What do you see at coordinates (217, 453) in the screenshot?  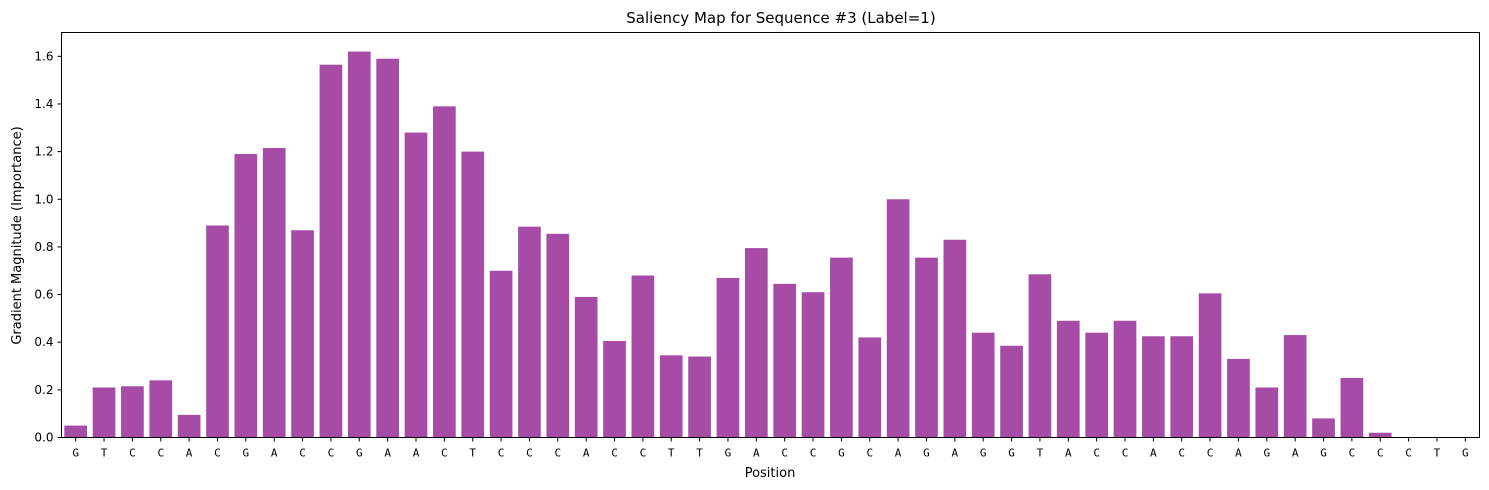 I see `x-tick-label-5: C` at bounding box center [217, 453].